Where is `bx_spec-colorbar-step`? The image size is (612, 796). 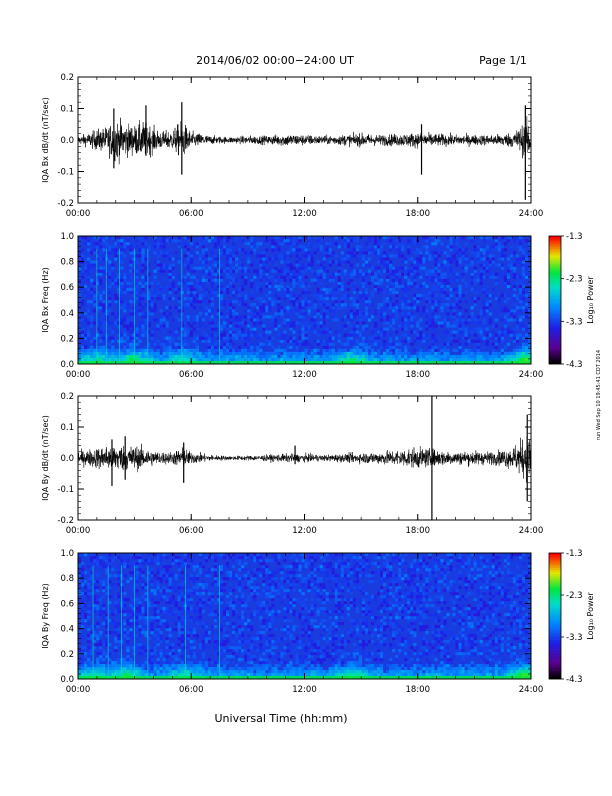 bx_spec-colorbar-step is located at coordinates (555, 258).